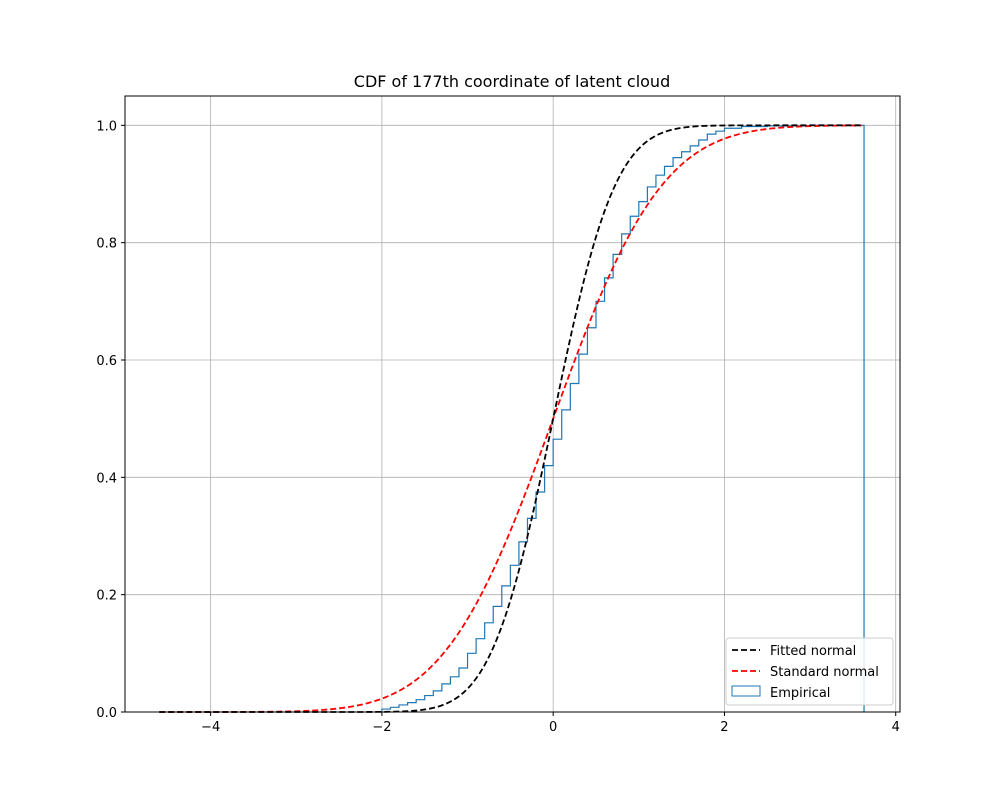 The width and height of the screenshot is (1000, 800). What do you see at coordinates (553, 727) in the screenshot?
I see `x-tick-label: 0` at bounding box center [553, 727].